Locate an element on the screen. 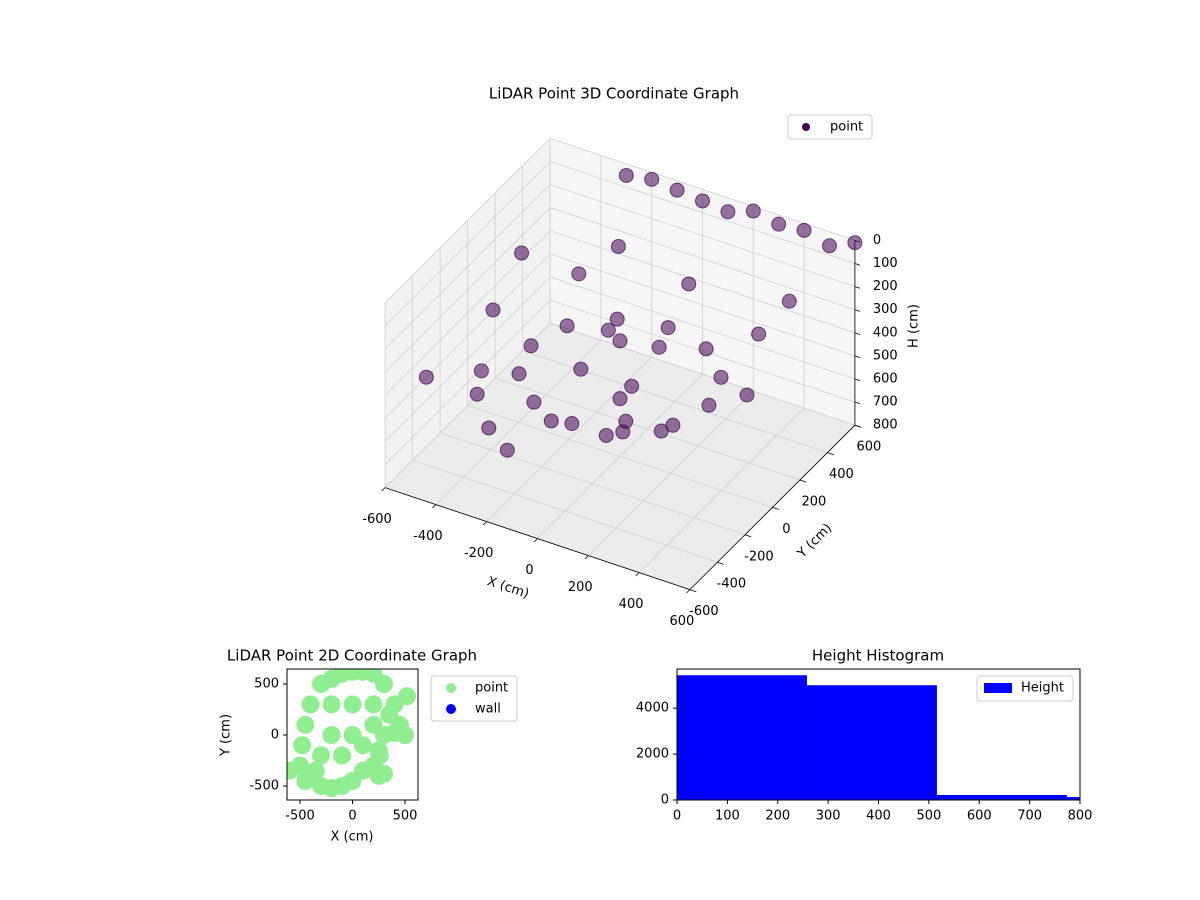 The width and height of the screenshot is (1200, 900). chart-title: LiDAR Point 3D Coordinate Graph is located at coordinates (614, 94).